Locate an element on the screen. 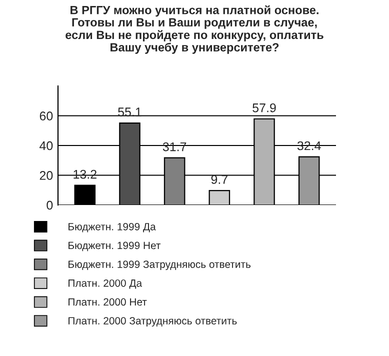  data-label: 55.1 is located at coordinates (130, 112).